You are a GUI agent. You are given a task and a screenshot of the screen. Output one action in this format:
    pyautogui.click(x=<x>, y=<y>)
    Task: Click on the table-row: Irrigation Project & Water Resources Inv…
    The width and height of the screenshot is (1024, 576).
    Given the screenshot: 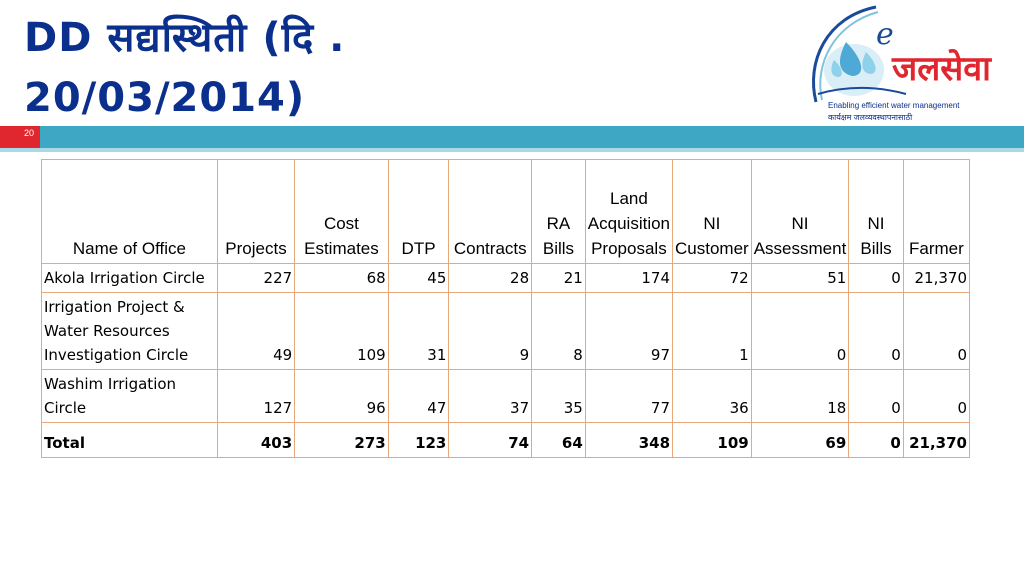 What is the action you would take?
    pyautogui.click(x=506, y=331)
    